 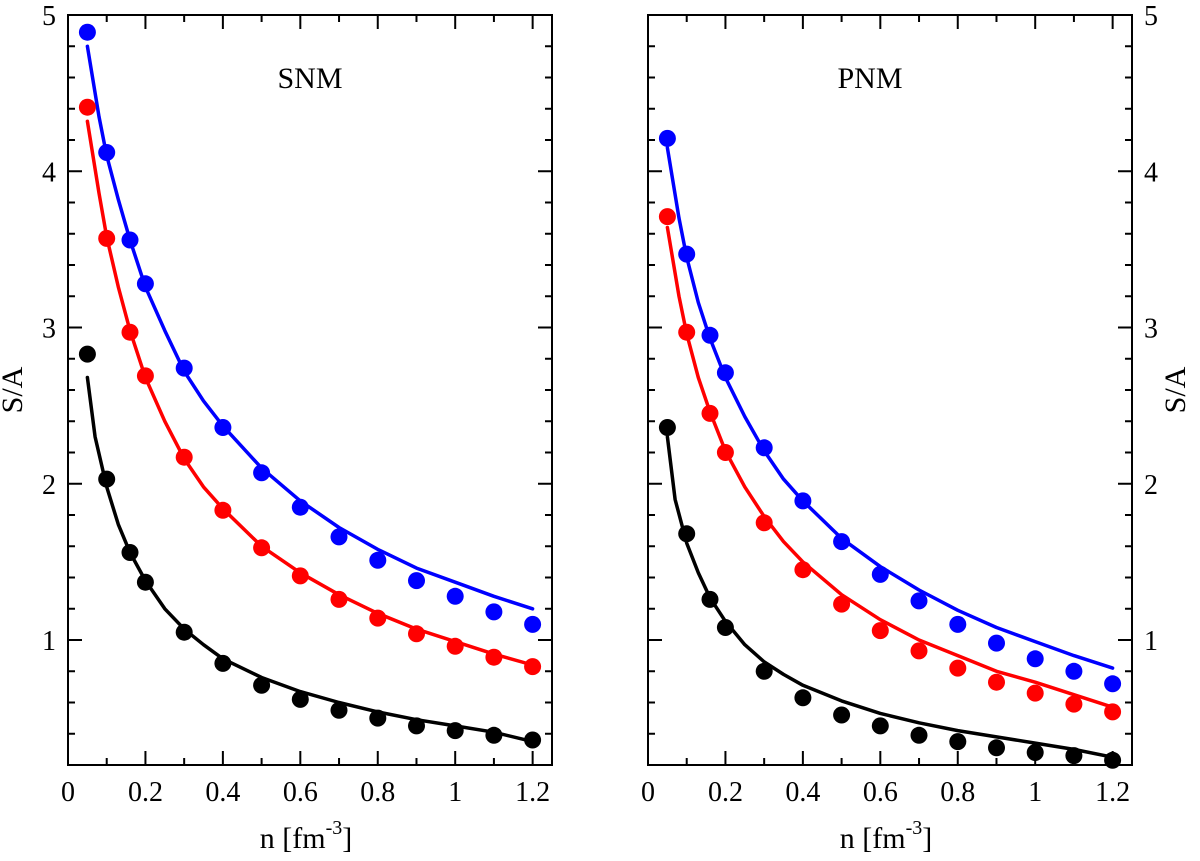 What do you see at coordinates (1151, 329) in the screenshot?
I see `y-tick-label: 3` at bounding box center [1151, 329].